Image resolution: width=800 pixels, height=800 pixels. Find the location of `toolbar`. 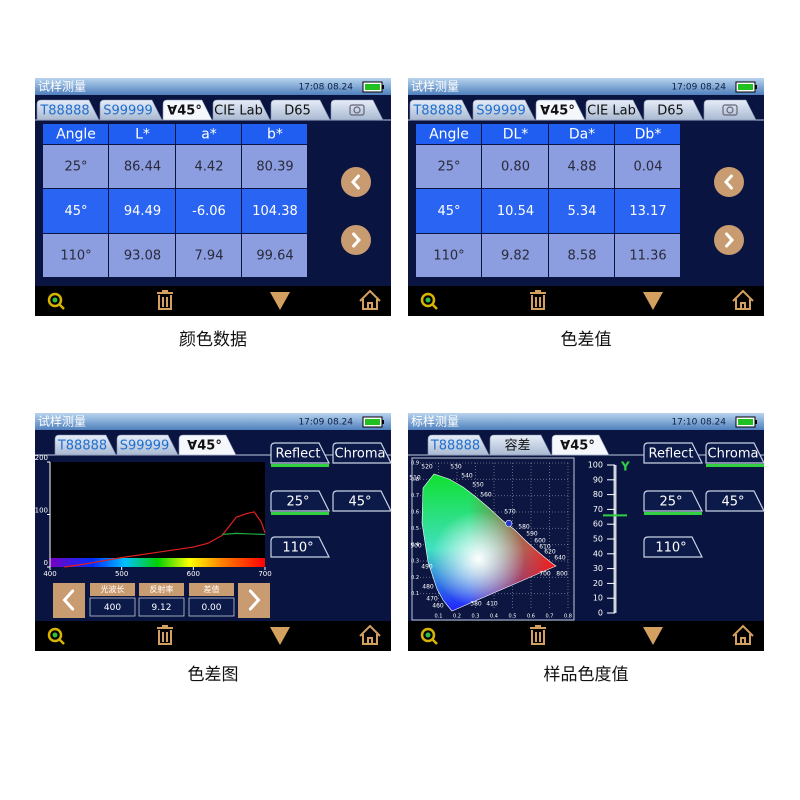

toolbar is located at coordinates (586, 301).